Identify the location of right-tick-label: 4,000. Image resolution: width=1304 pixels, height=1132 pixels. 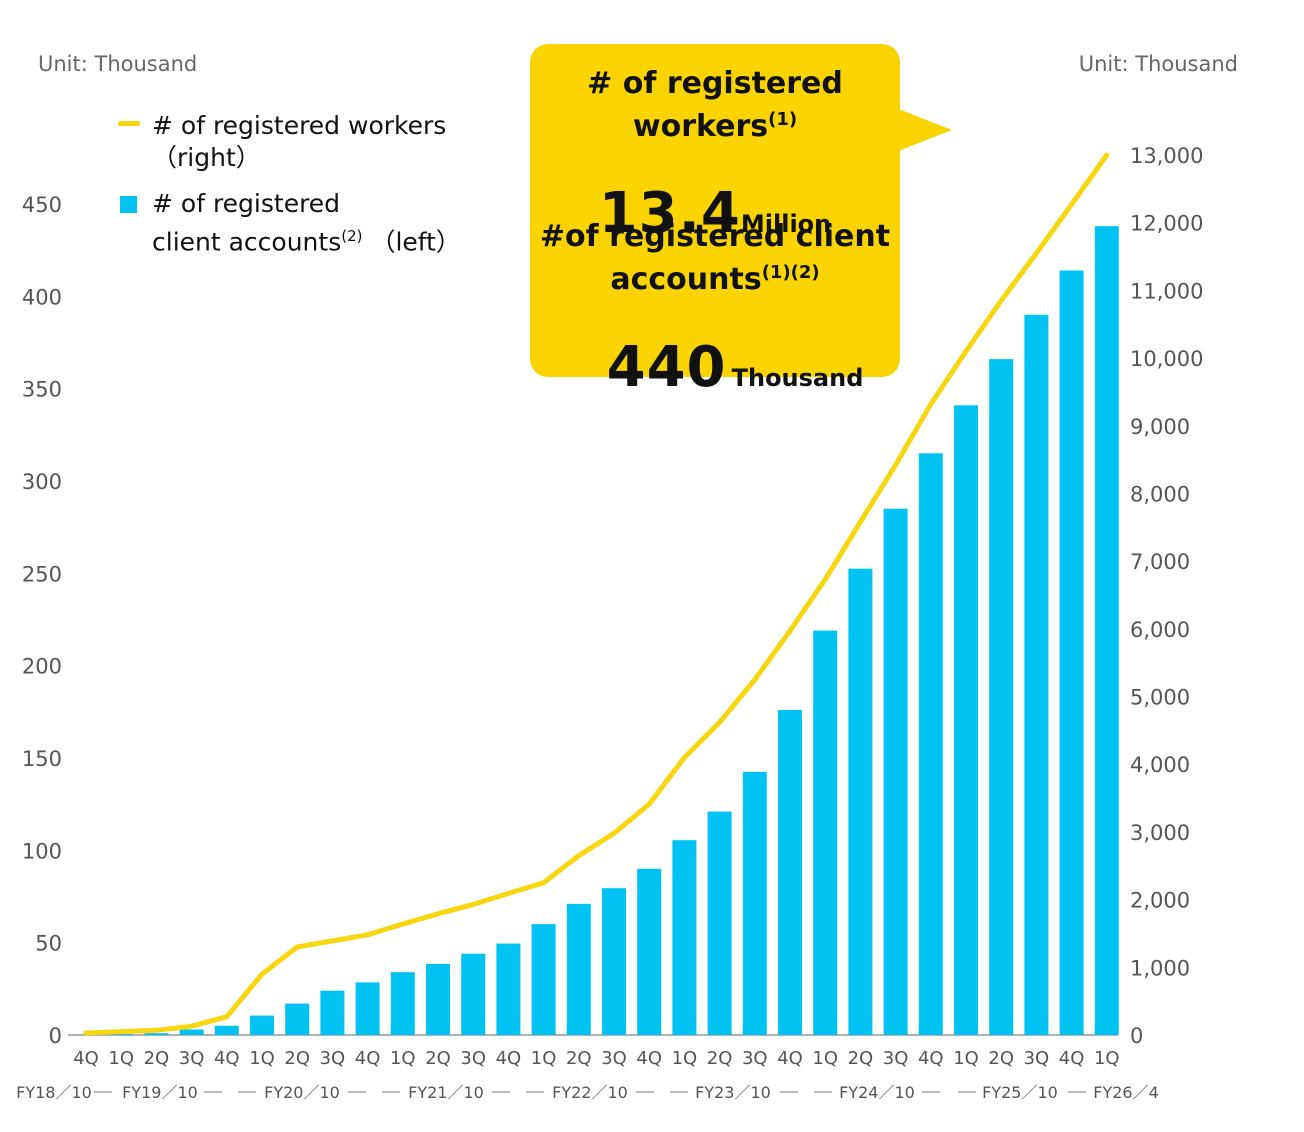
(1160, 765).